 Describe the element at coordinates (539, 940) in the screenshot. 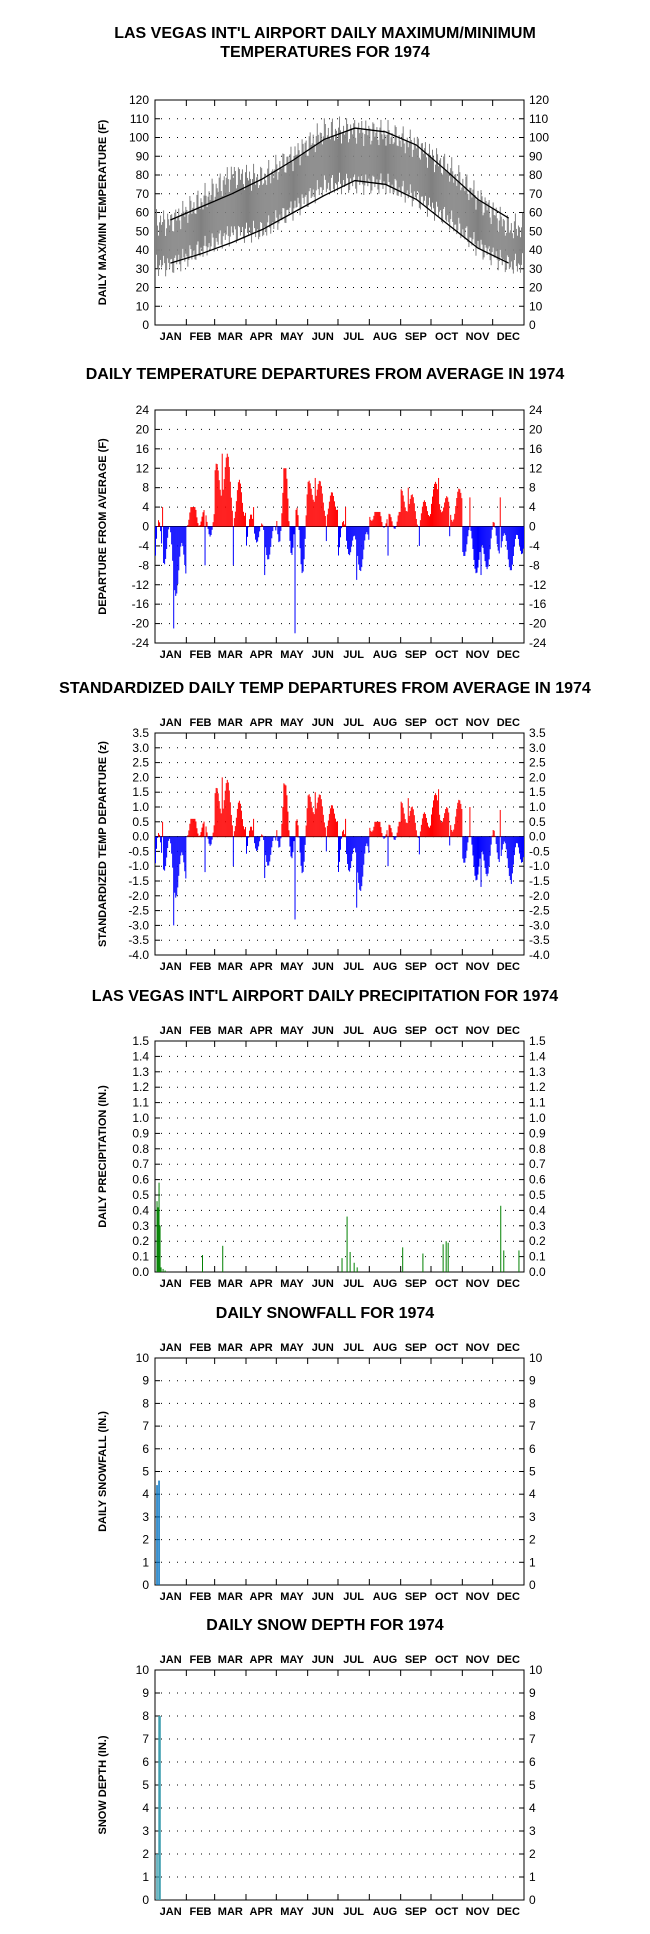

I see `y-tick-label-right: -3.5` at that location.